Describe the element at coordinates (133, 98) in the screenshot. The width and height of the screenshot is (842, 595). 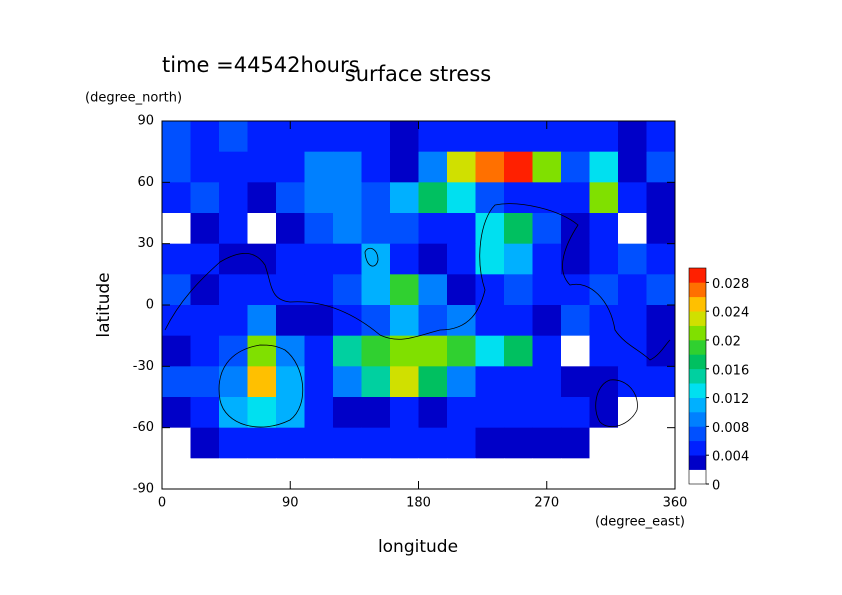
I see `y-axis-unit: (degree_north)` at that location.